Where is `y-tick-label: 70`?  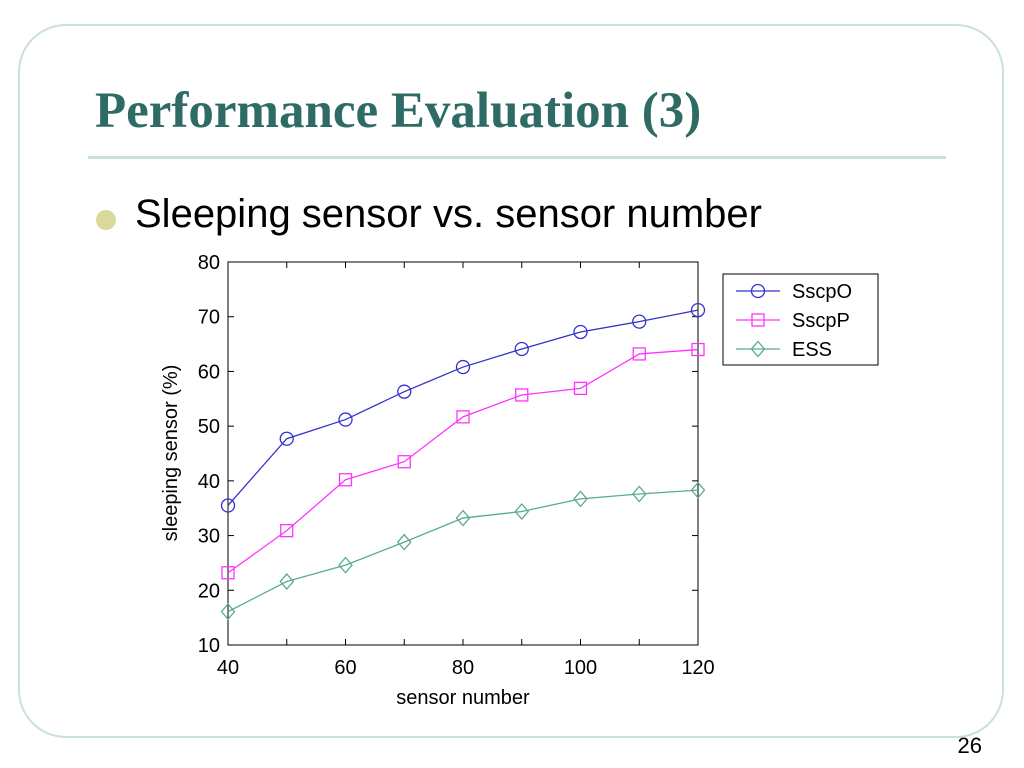
y-tick-label: 70 is located at coordinates (209, 318).